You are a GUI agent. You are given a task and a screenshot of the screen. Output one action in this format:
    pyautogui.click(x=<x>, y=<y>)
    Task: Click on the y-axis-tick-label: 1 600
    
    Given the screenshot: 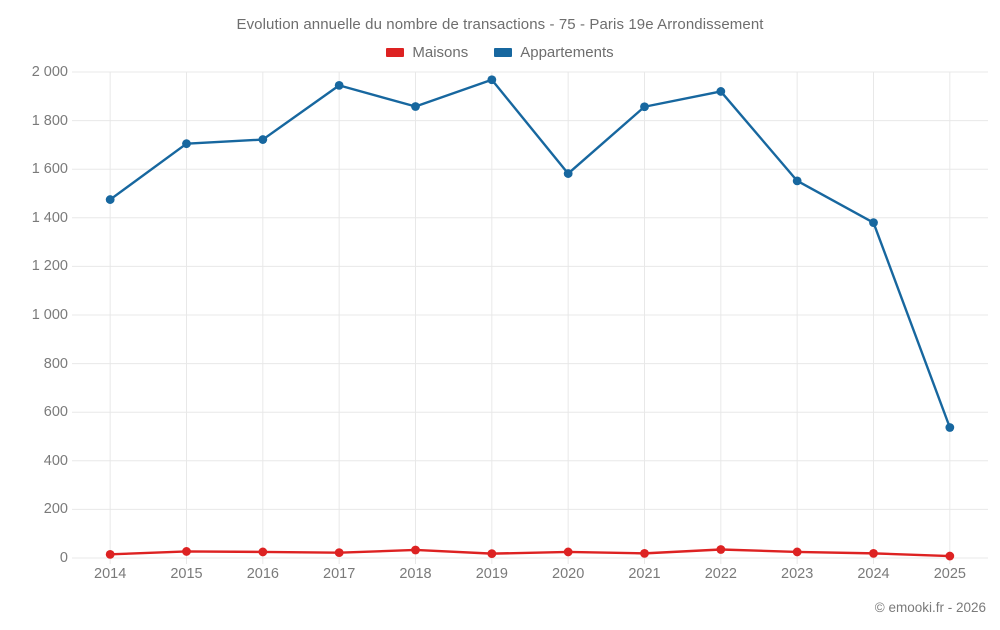 What is the action you would take?
    pyautogui.click(x=49, y=169)
    